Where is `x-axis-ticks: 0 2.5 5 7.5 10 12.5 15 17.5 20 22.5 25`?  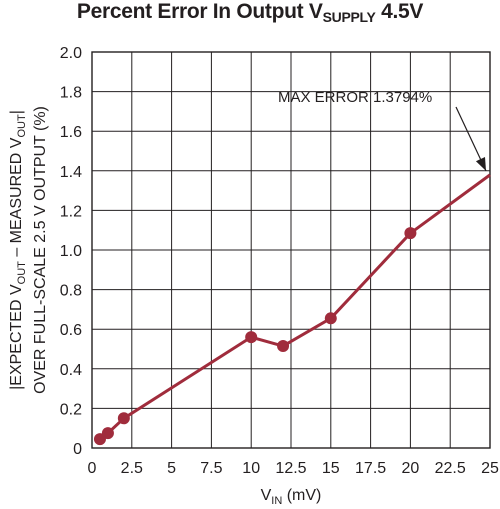 x-axis-ticks: 0 2.5 5 7.5 10 12.5 15 17.5 20 22.5 25 is located at coordinates (293, 468).